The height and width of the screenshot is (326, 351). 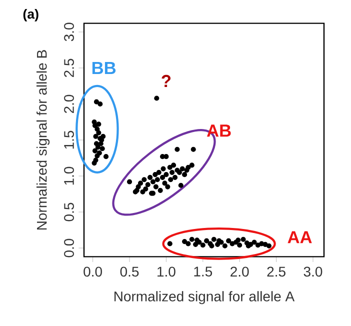 I want to click on x-tick-label: 0.5, so click(x=129, y=271).